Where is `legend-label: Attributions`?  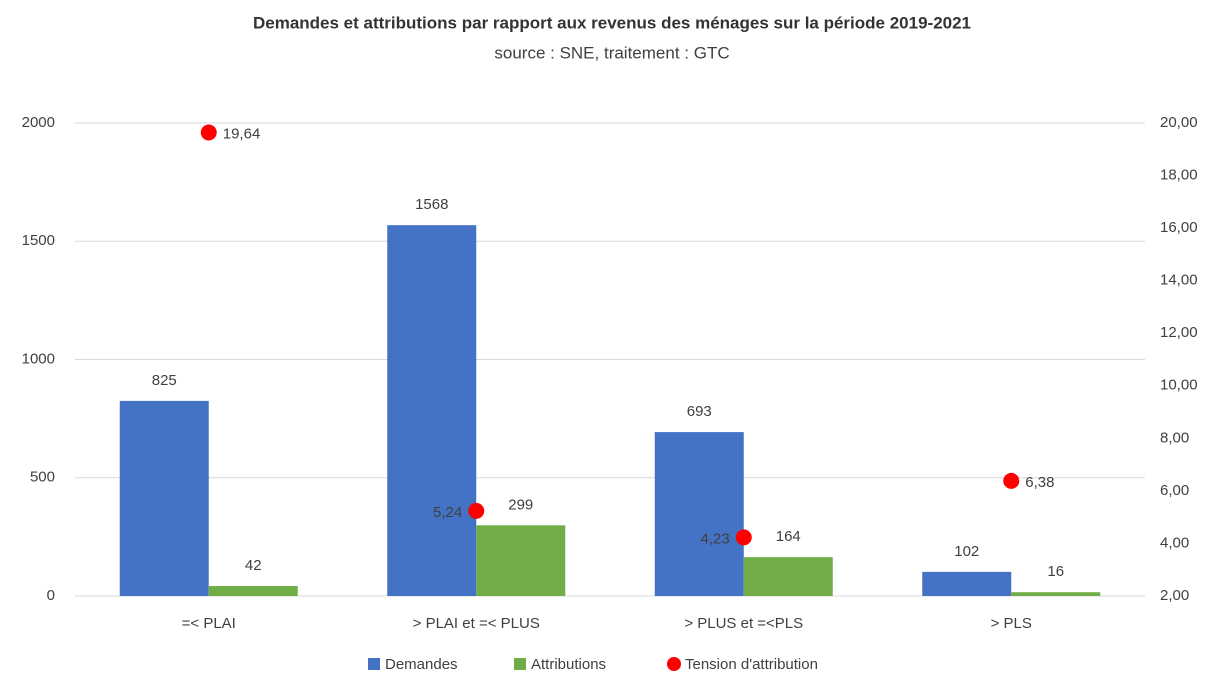 legend-label: Attributions is located at coordinates (568, 664).